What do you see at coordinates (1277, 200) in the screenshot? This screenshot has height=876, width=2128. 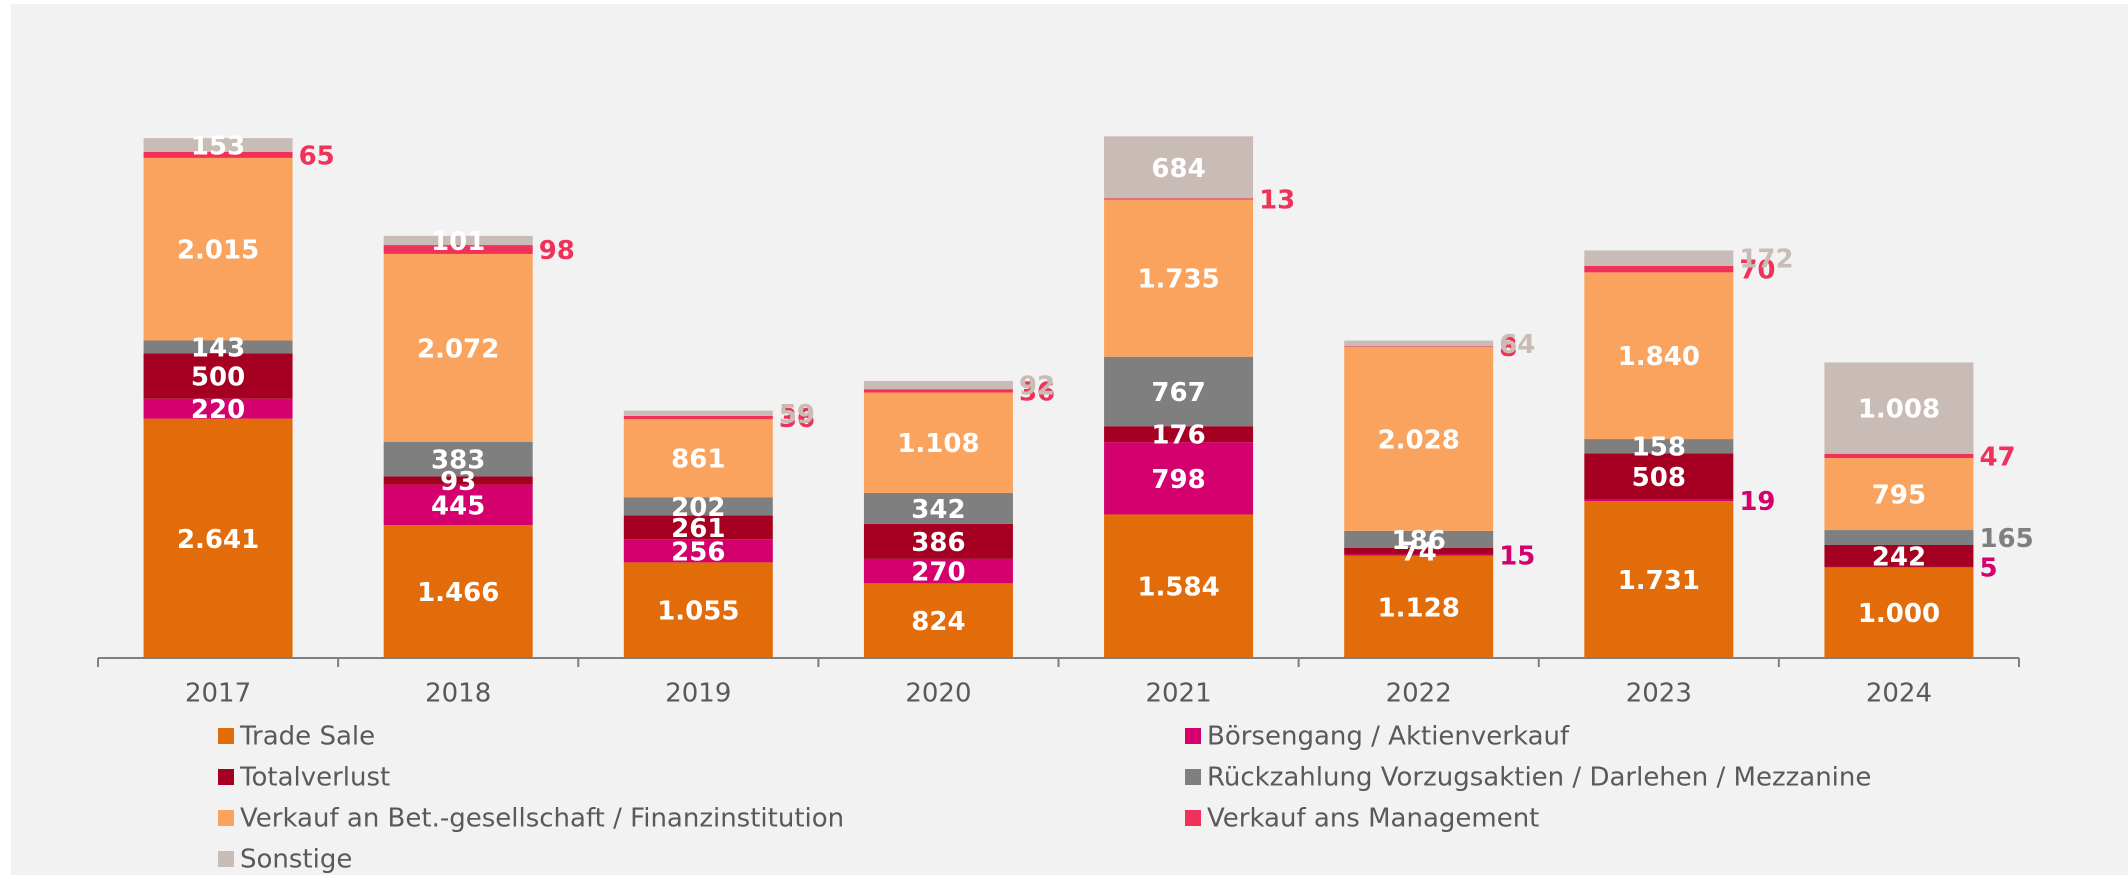 I see `data-label: 13` at bounding box center [1277, 200].